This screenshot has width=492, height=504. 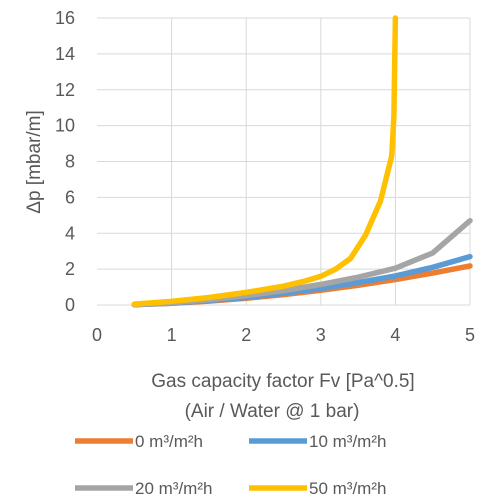 I want to click on y-tick-label: 6, so click(x=70, y=197).